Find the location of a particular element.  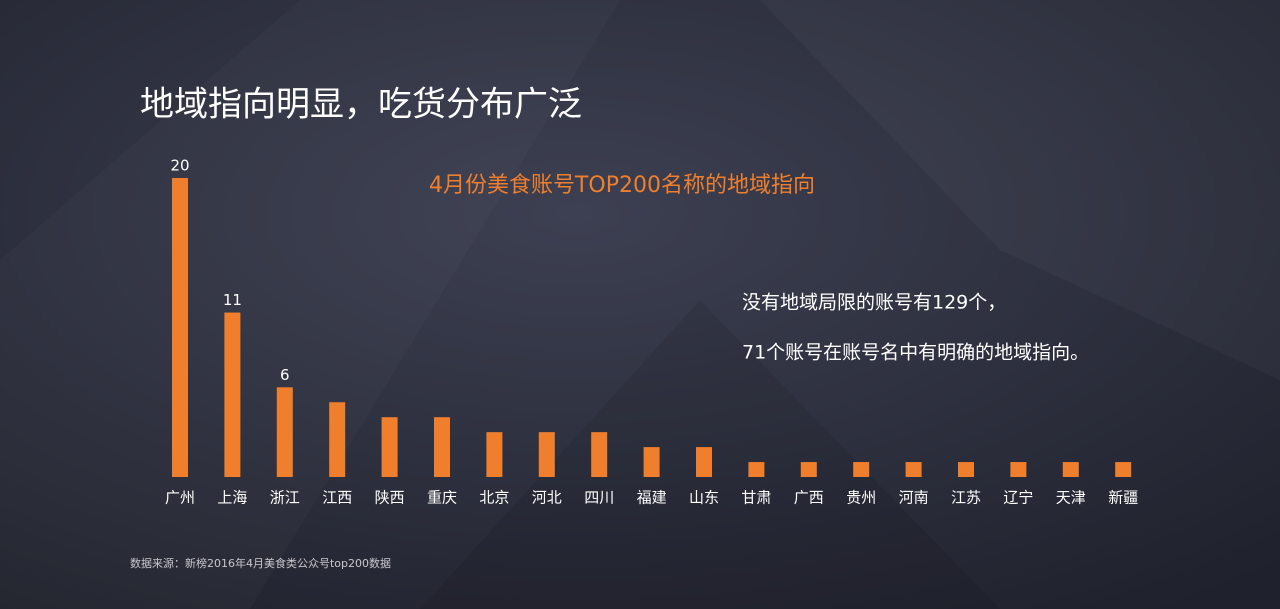

x-tick-label: 浙江 is located at coordinates (285, 498).